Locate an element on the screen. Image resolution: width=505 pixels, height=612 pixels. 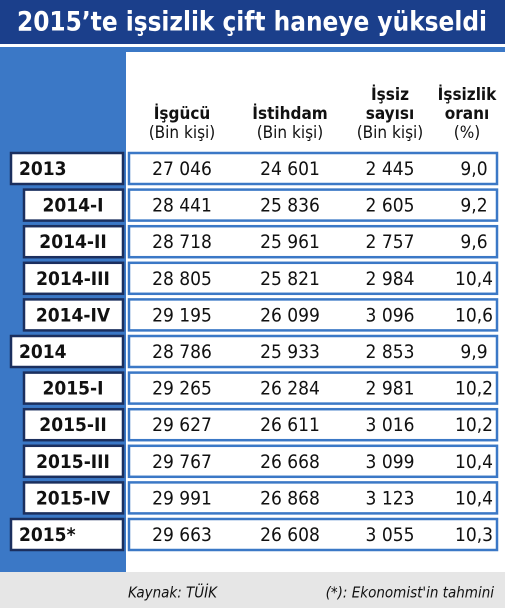
cell: 2 445 is located at coordinates (390, 169).